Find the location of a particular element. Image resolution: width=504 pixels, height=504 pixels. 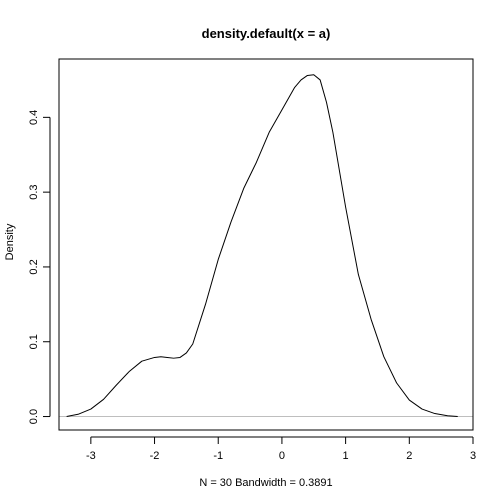

y-tick-label: 0.1 is located at coordinates (34, 341).